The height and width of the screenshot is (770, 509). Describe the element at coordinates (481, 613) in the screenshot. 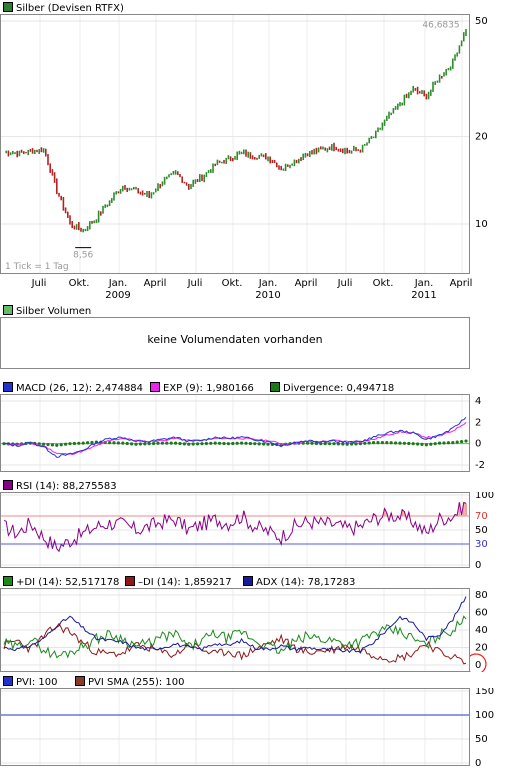

I see `dmi-y-tick-label: 60` at that location.